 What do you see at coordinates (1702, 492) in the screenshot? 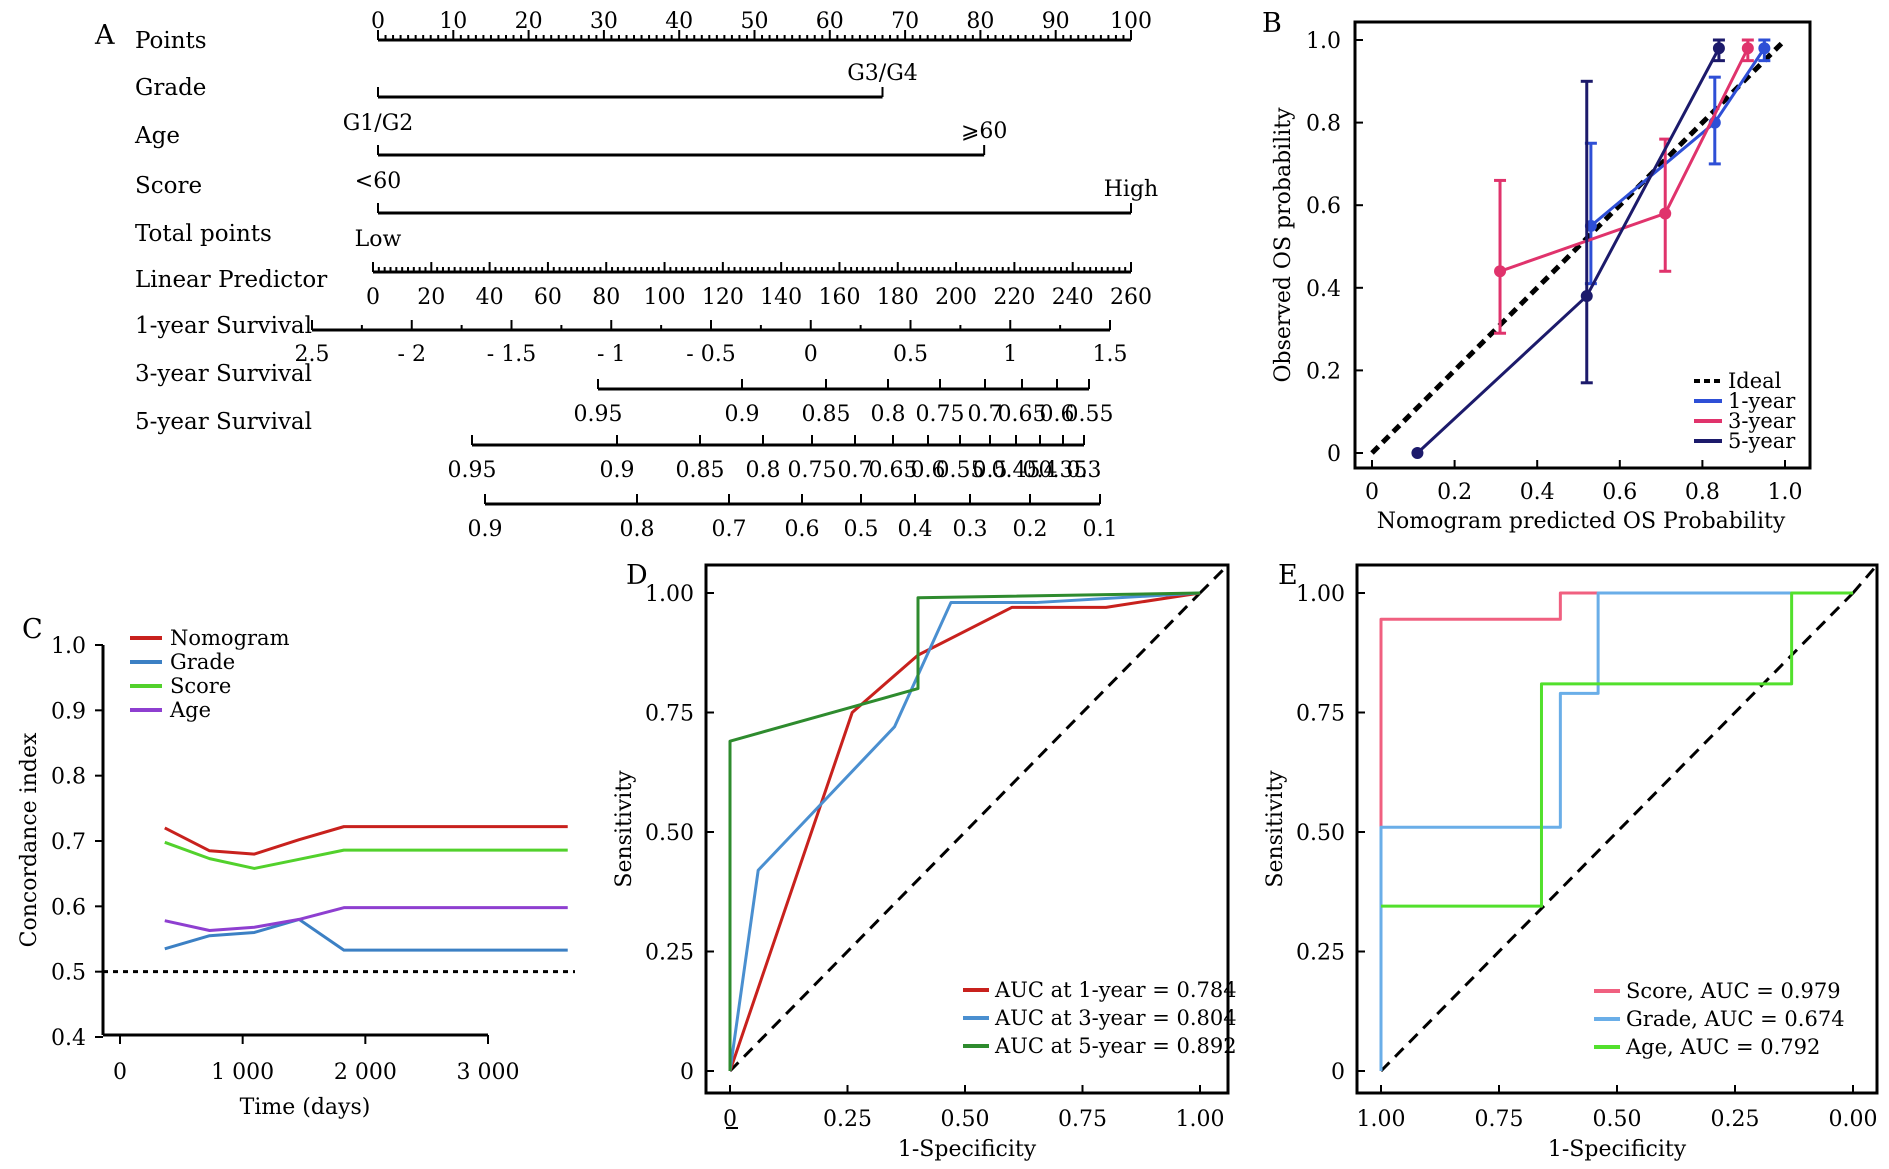
I see `calib-x-tick-label: 0.8` at bounding box center [1702, 492].